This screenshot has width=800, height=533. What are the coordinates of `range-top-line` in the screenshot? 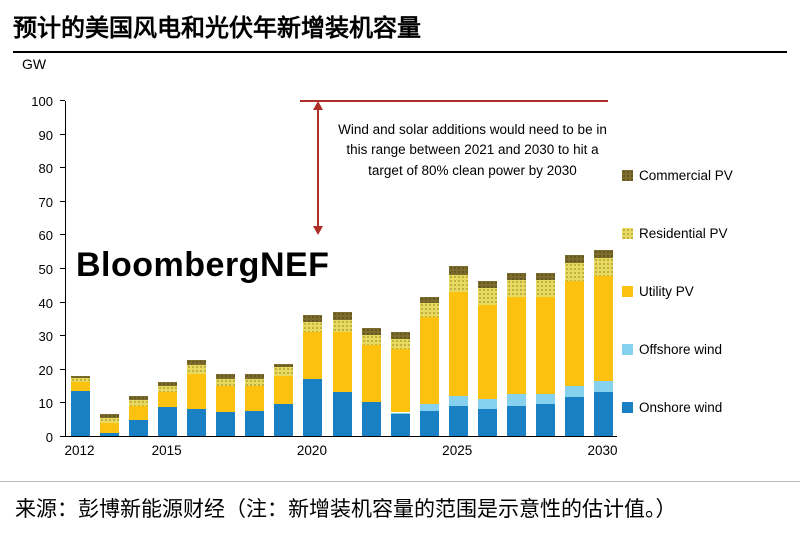 It's located at (454, 101).